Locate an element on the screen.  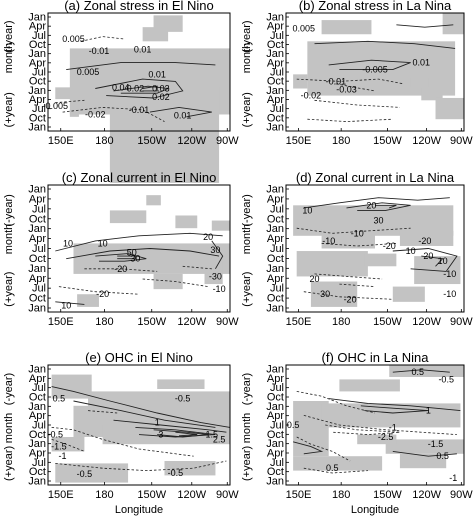
contour-label: 30 is located at coordinates (135, 259).